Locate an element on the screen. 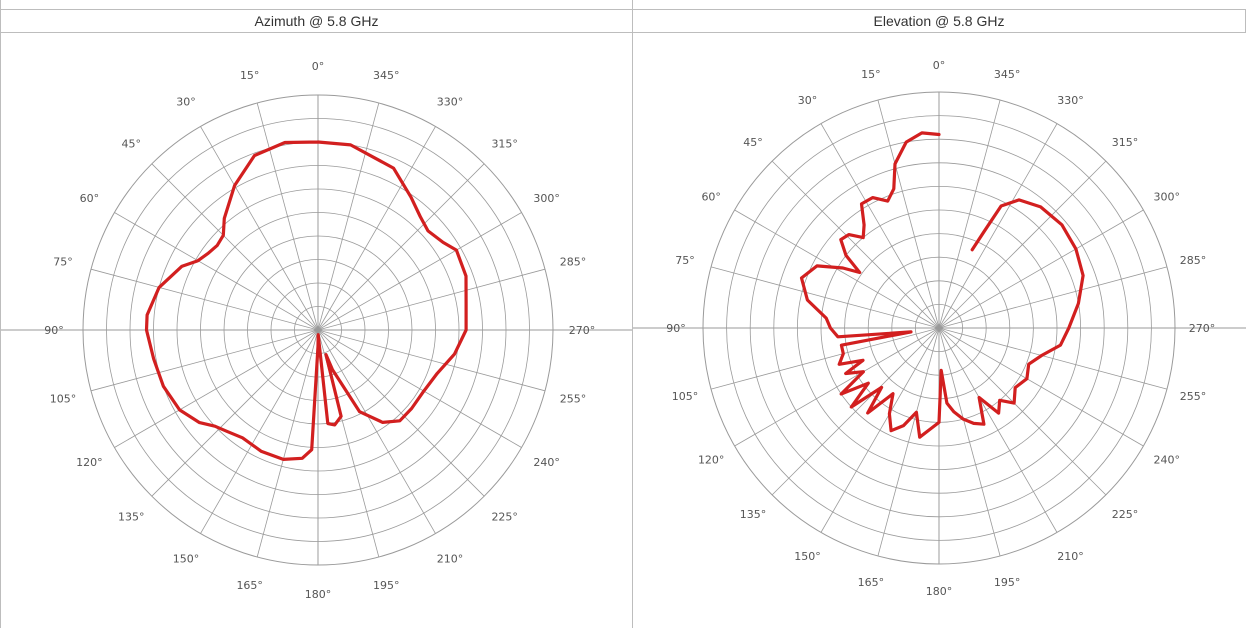  azimuth-header: Azimuth @ 5.8 GHz is located at coordinates (316, 21).